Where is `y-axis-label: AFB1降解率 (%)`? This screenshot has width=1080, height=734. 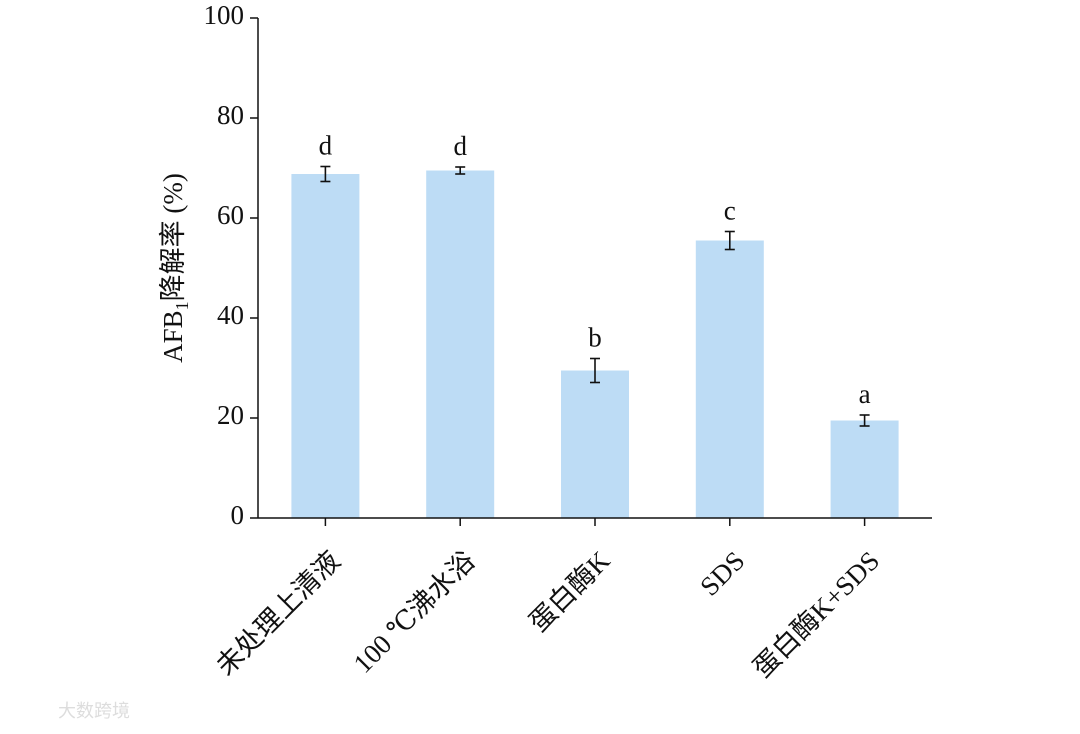
y-axis-label: AFB1降解率 (%) is located at coordinates (175, 268).